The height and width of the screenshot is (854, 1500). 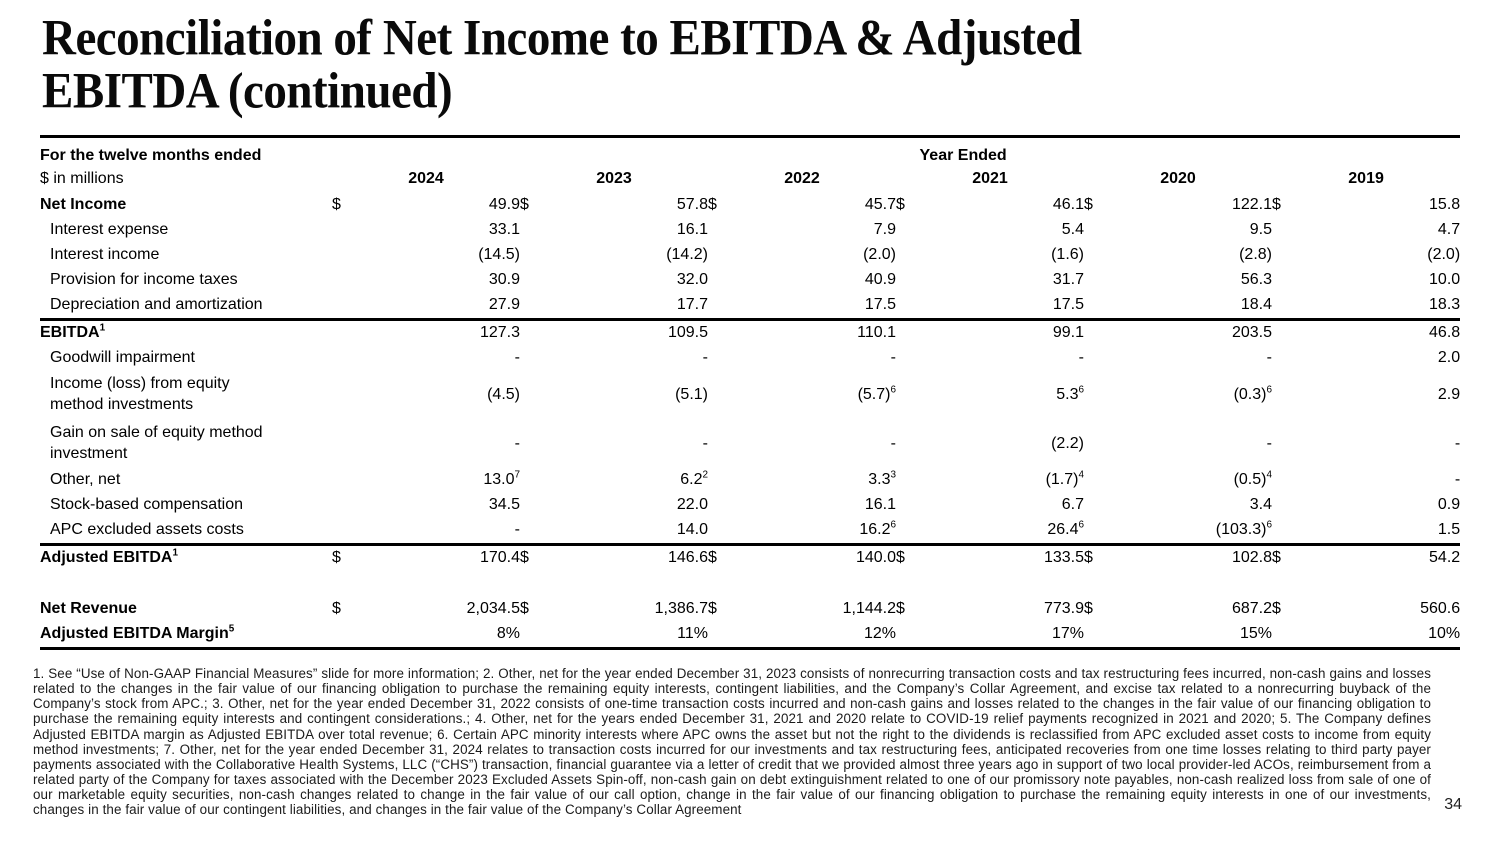 I want to click on cell-value-text: 14.0, so click(x=692, y=530).